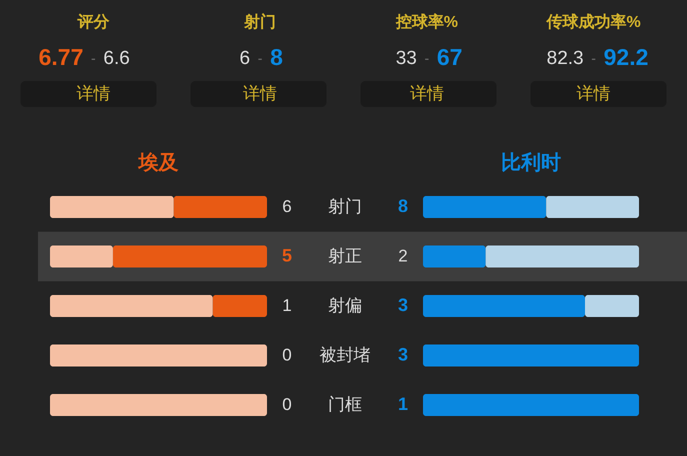 Image resolution: width=687 pixels, height=456 pixels. I want to click on category-label: 评分, so click(93, 22).